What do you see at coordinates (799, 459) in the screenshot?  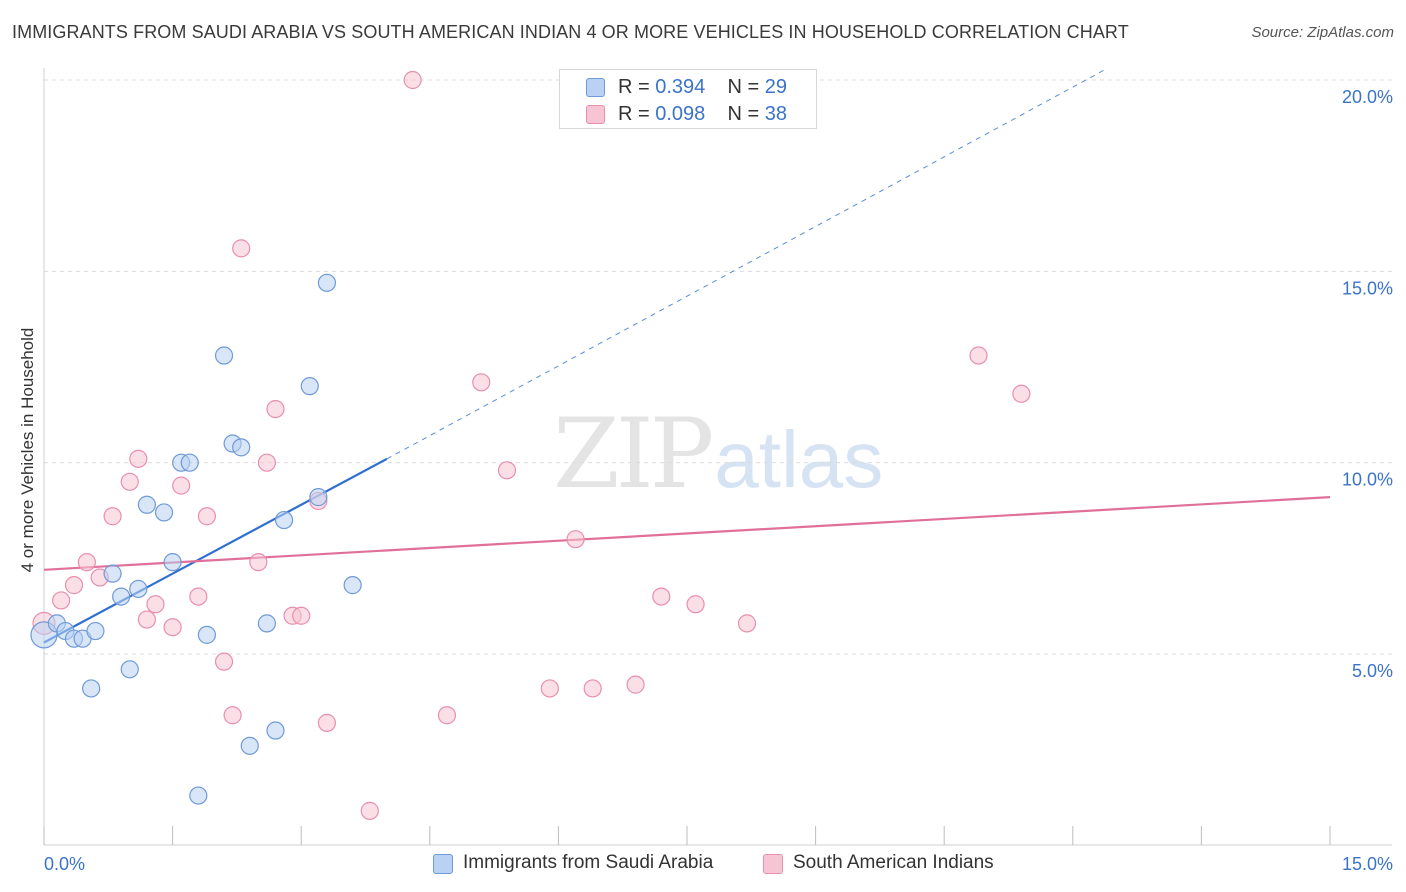 I see `watermark-atlas: atlas` at bounding box center [799, 459].